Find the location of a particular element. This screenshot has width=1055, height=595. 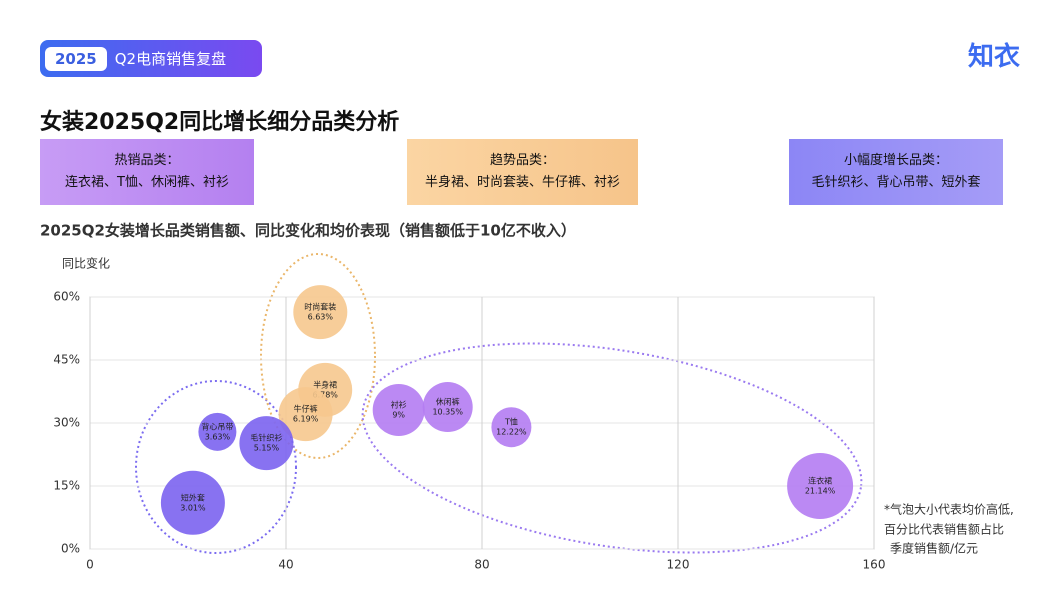

header-badge: 2025 Q2电商销售复盘 is located at coordinates (151, 58).